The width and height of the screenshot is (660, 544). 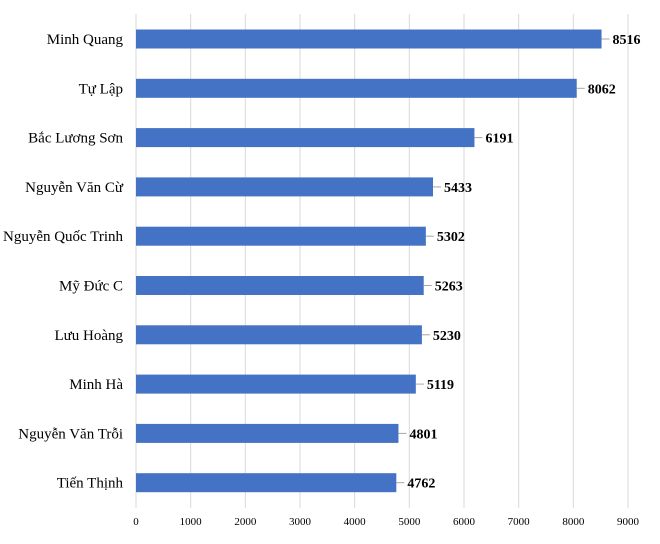 I want to click on value-label: 5263, so click(x=449, y=287).